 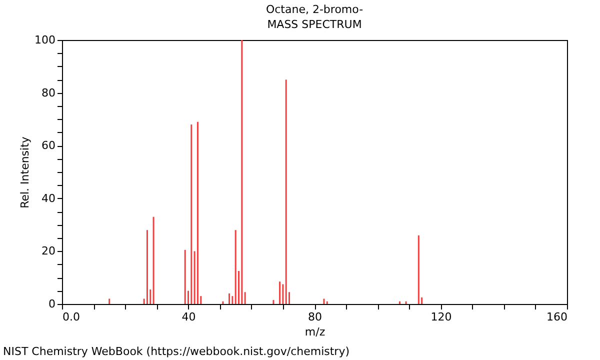 I want to click on x-tick-label: 160, so click(x=557, y=317).